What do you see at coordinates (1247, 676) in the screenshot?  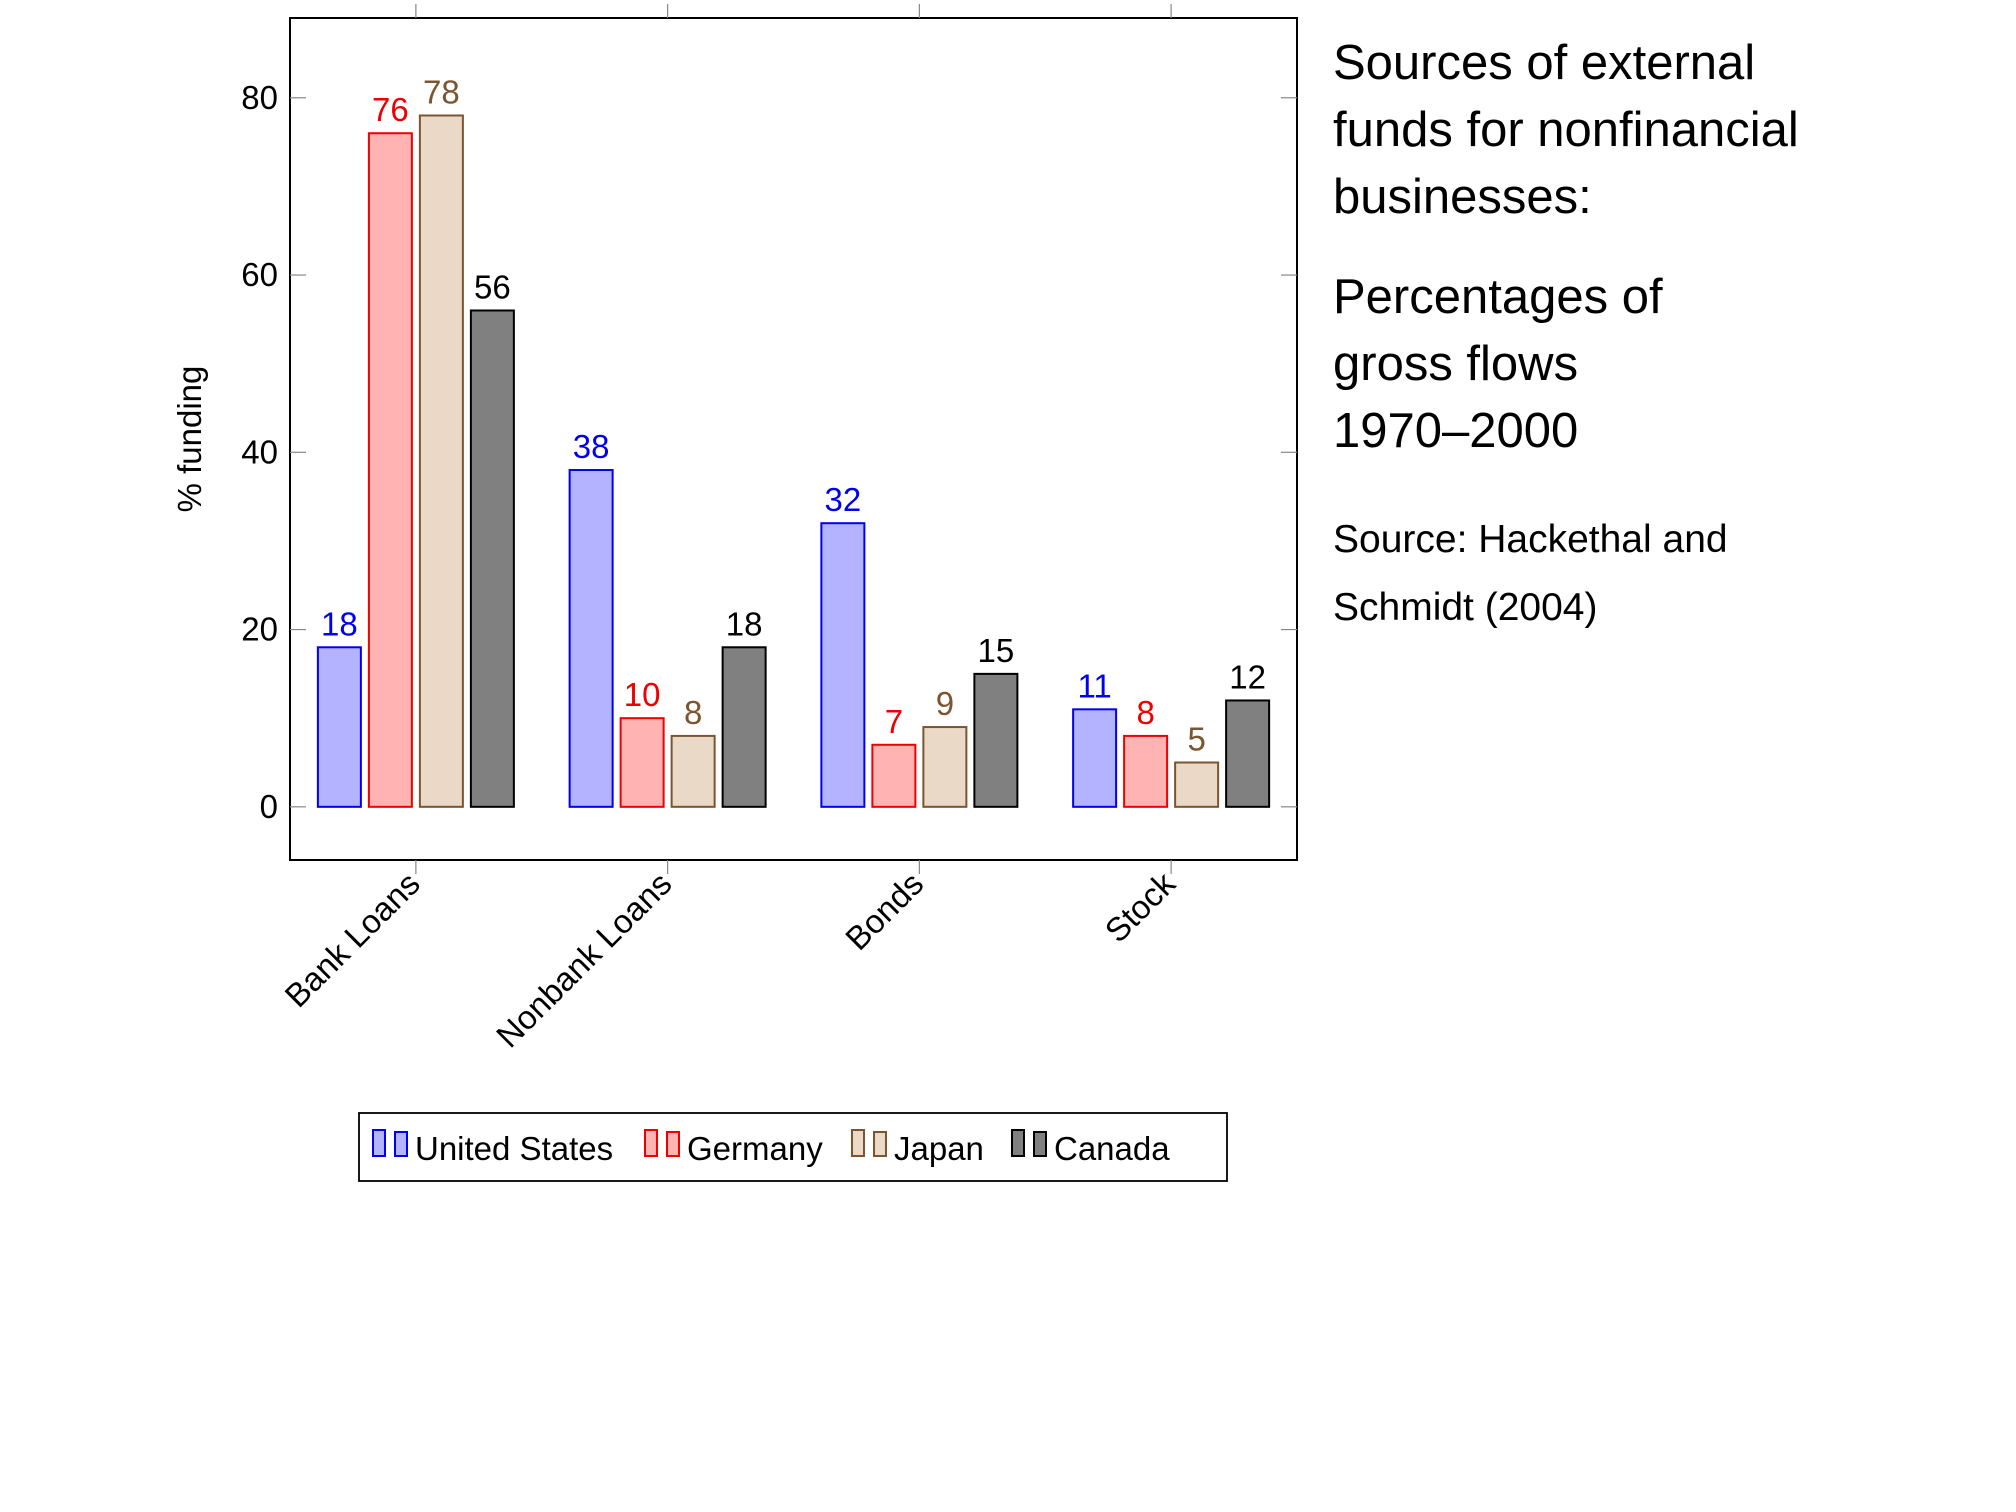 I see `bar-value-label: 12` at bounding box center [1247, 676].